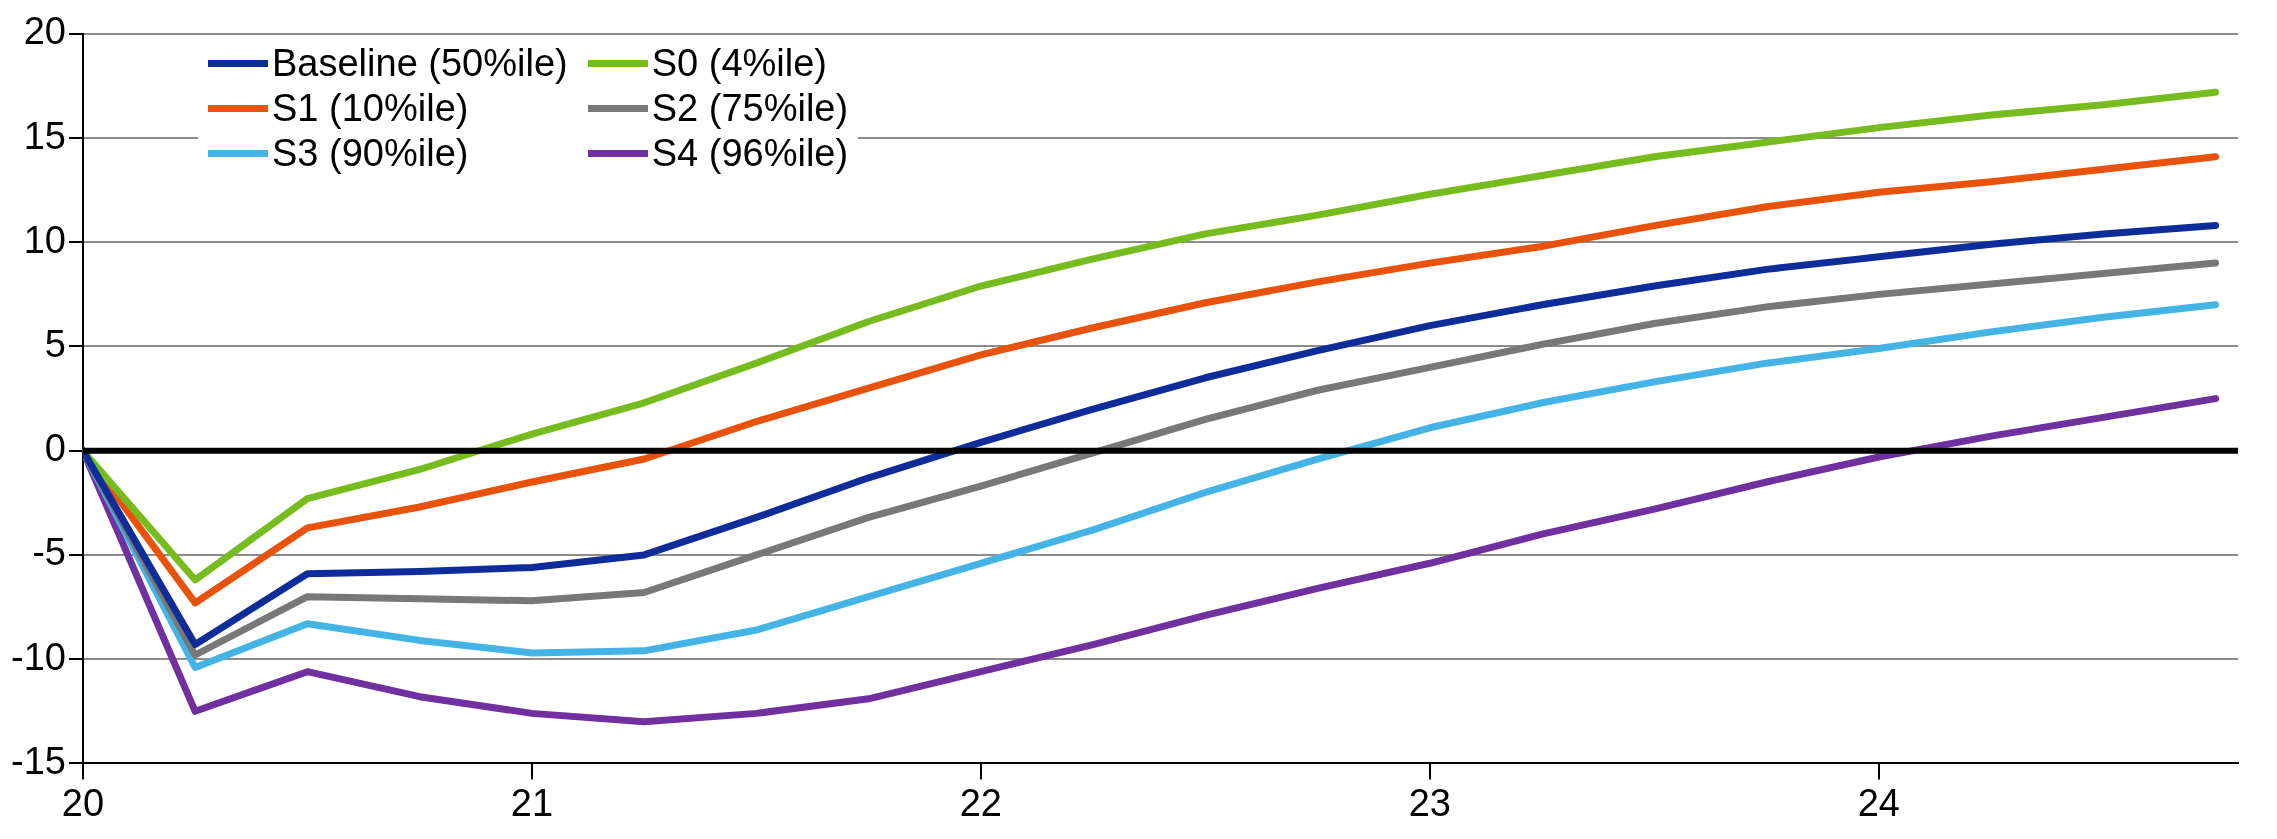 This screenshot has width=2277, height=839. Describe the element at coordinates (981, 802) in the screenshot. I see `x-tick-label: 22` at that location.